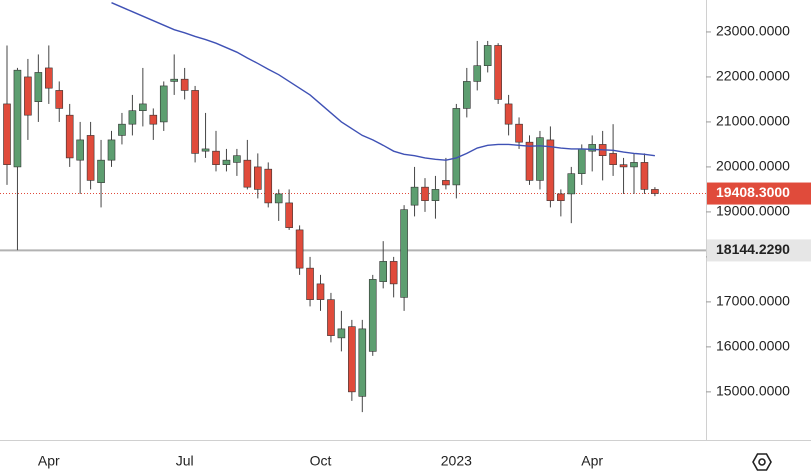  Describe the element at coordinates (321, 461) in the screenshot. I see `x-tick-label: Oct` at that location.